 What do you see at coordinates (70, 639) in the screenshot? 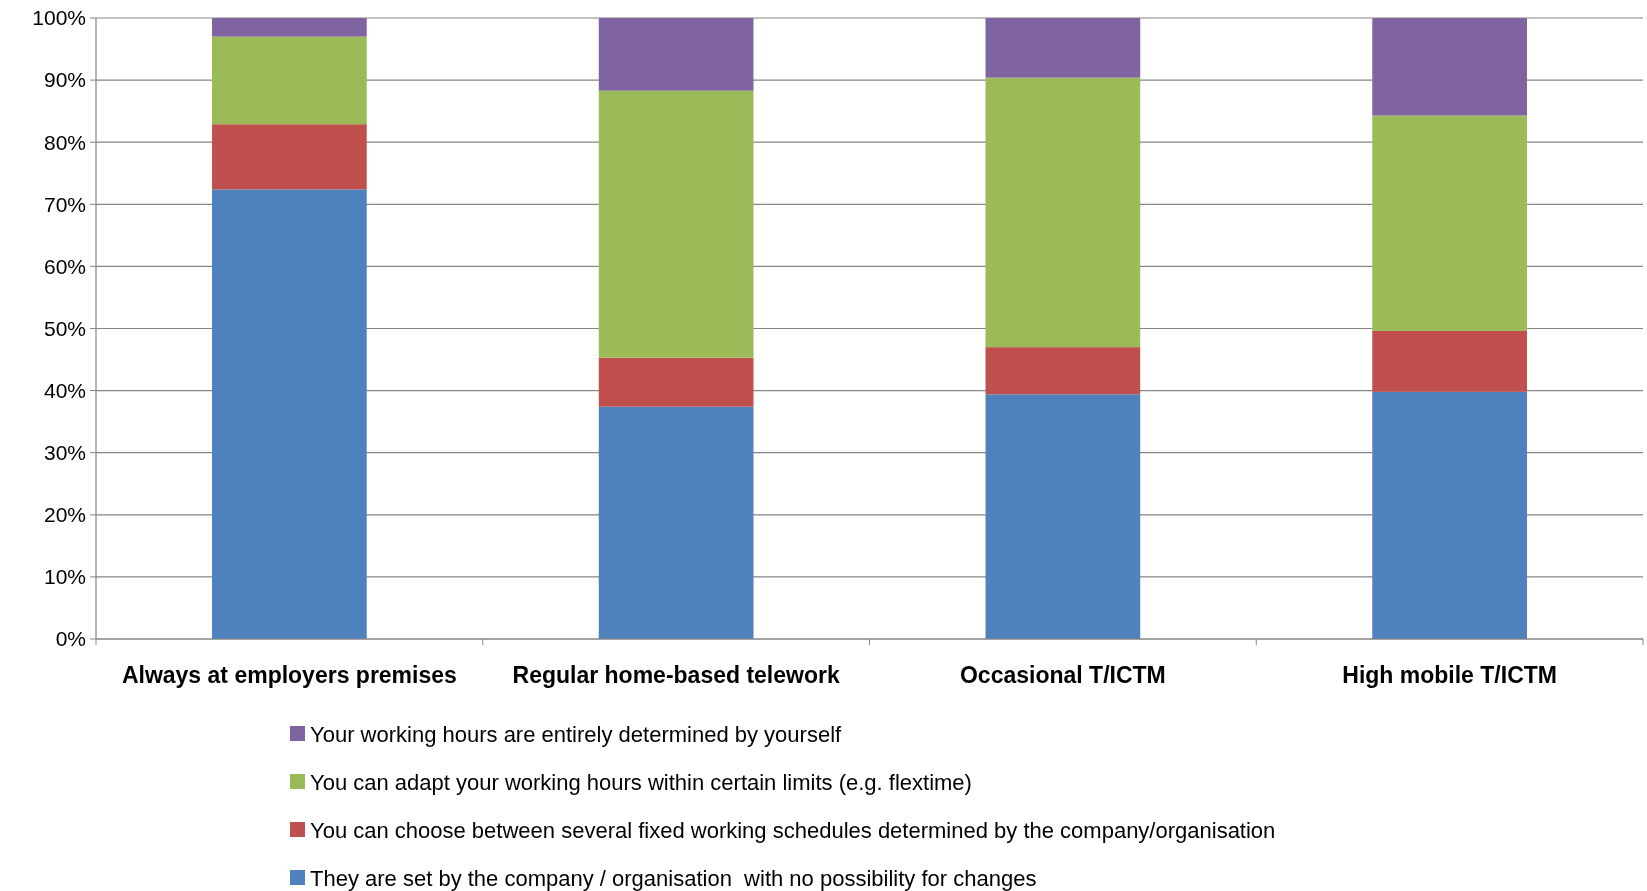
I see `y-tick-label: 0%` at bounding box center [70, 639].